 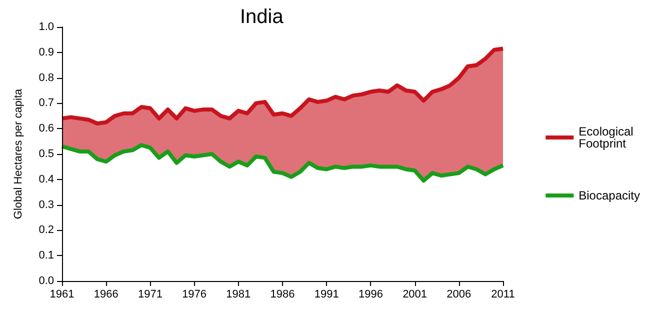 I want to click on y-tick-label: 0.0, so click(x=46, y=281).